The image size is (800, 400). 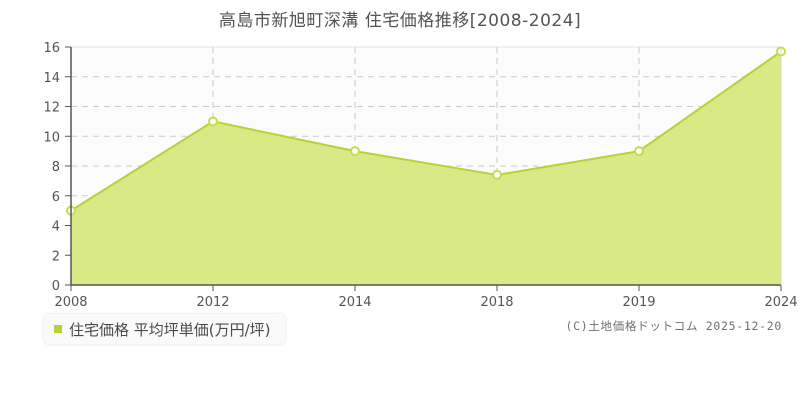 I want to click on y-axis-tick-label: 0, so click(x=56, y=286).